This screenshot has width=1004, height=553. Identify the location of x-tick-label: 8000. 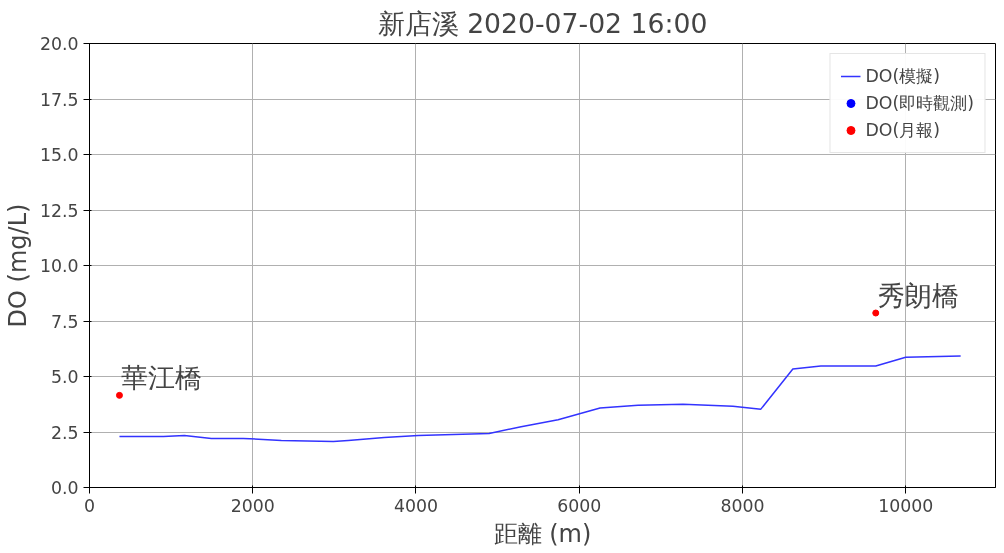
(742, 505).